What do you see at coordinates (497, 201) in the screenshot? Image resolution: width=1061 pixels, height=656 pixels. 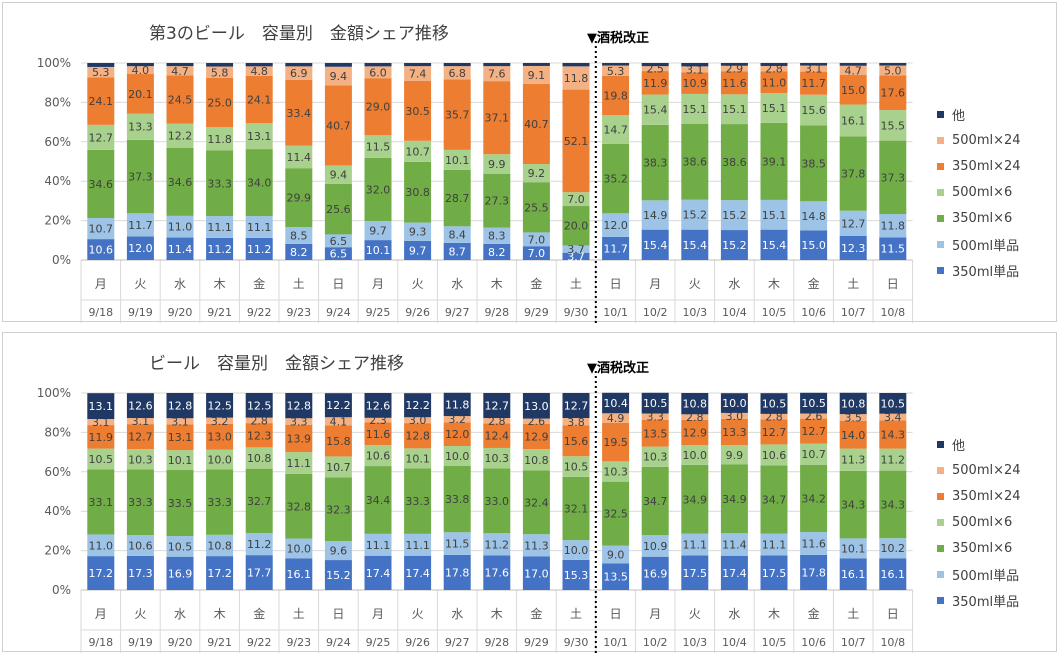 I see `data-label: 27.3` at bounding box center [497, 201].